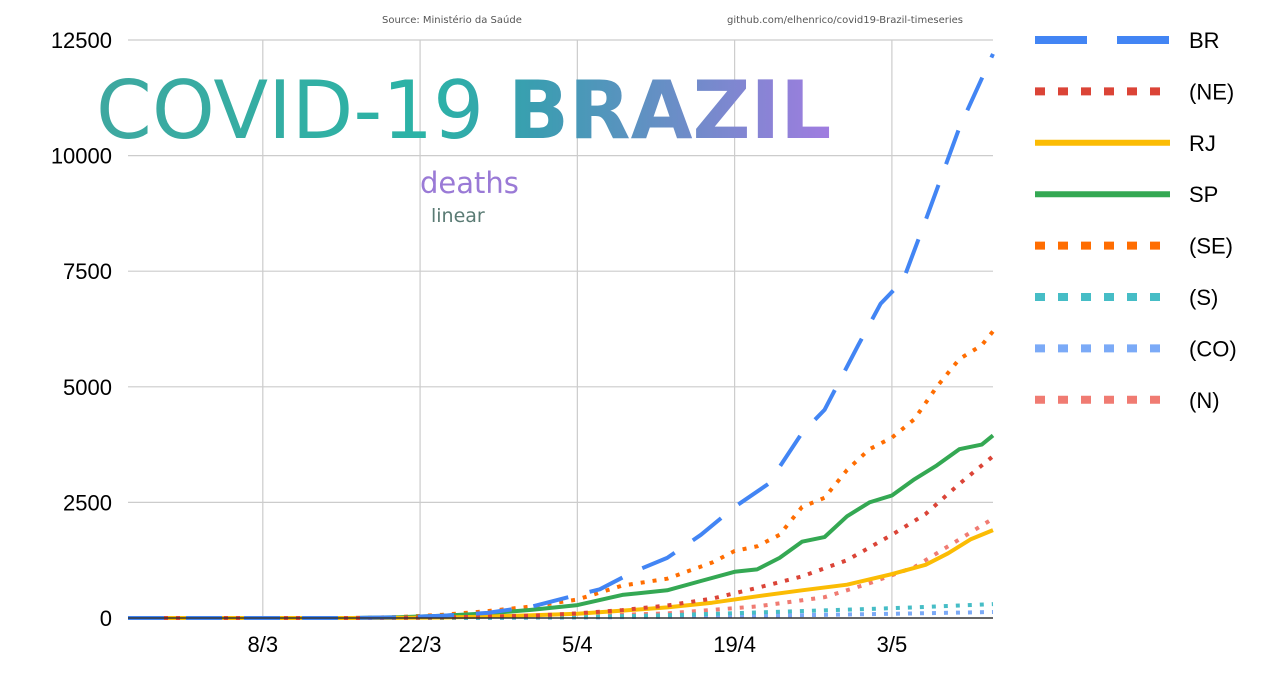 This screenshot has width=1280, height=683. Describe the element at coordinates (669, 110) in the screenshot. I see `title-part2: BRAZIL` at that location.